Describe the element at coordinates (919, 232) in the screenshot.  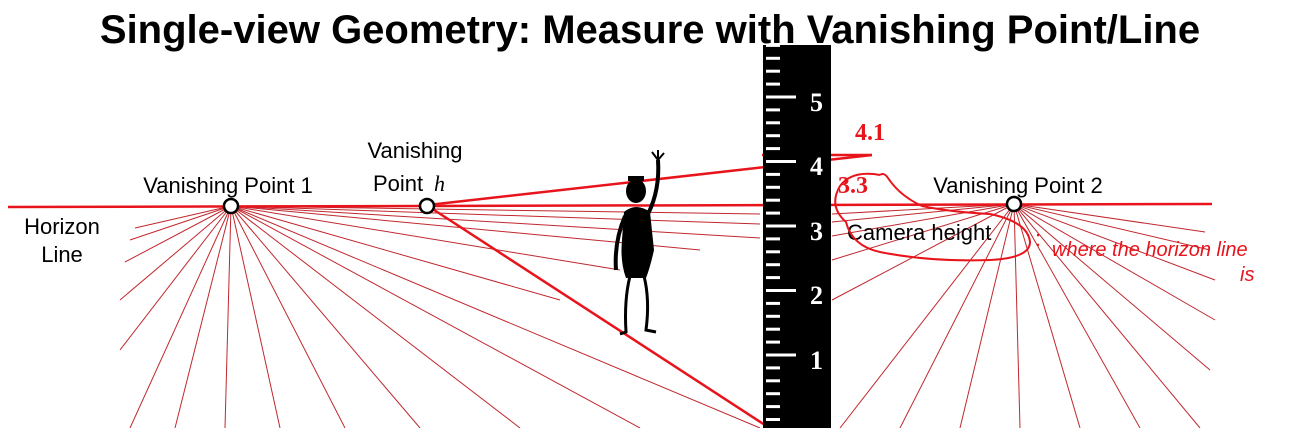
I see `camera-height-label: Camera height` at that location.